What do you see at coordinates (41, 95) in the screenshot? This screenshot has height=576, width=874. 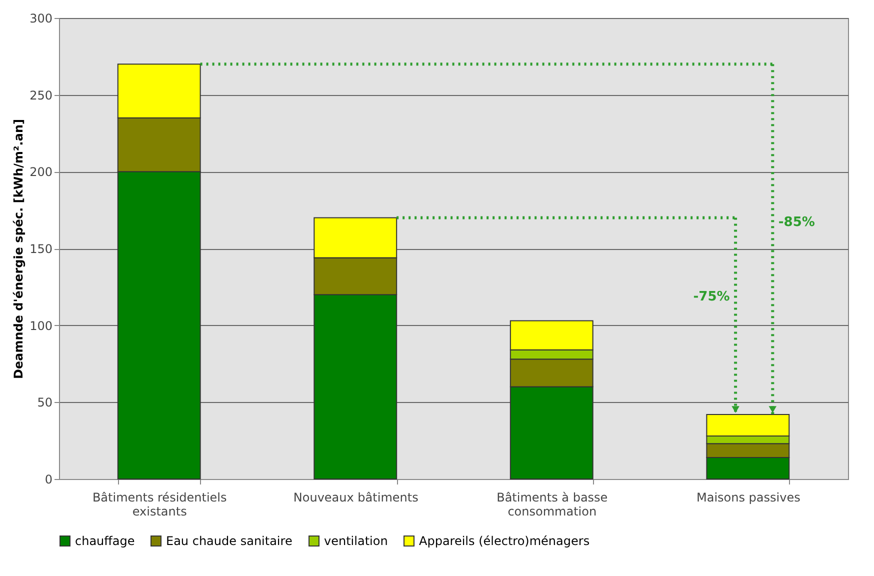 I see `y-tick-label: 250` at bounding box center [41, 95].